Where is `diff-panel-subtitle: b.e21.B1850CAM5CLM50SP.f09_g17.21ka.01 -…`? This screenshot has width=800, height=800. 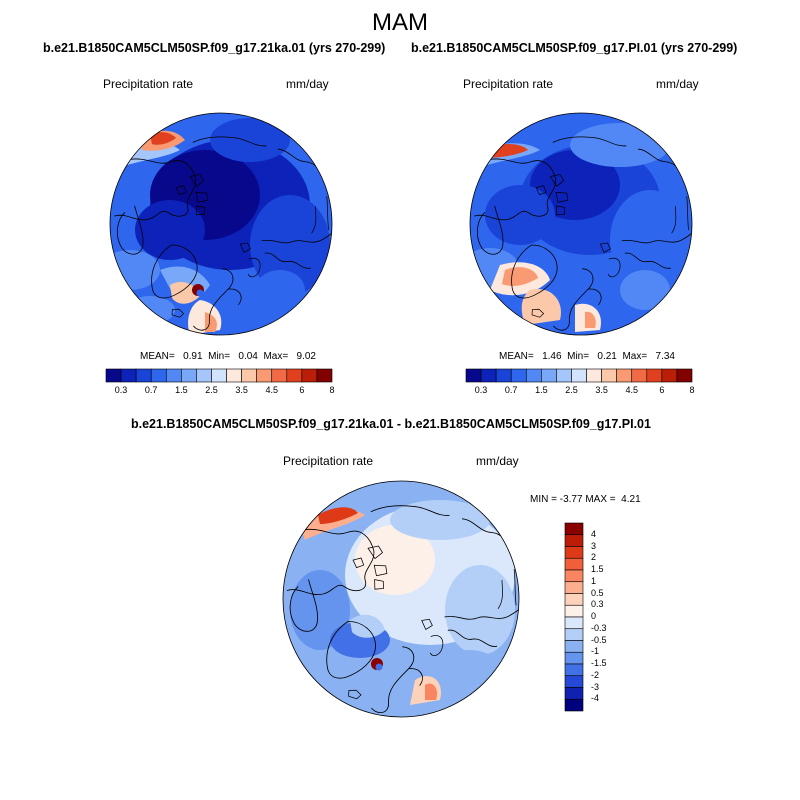 diff-panel-subtitle: b.e21.B1850CAM5CLM50SP.f09_g17.21ka.01 -… is located at coordinates (391, 424).